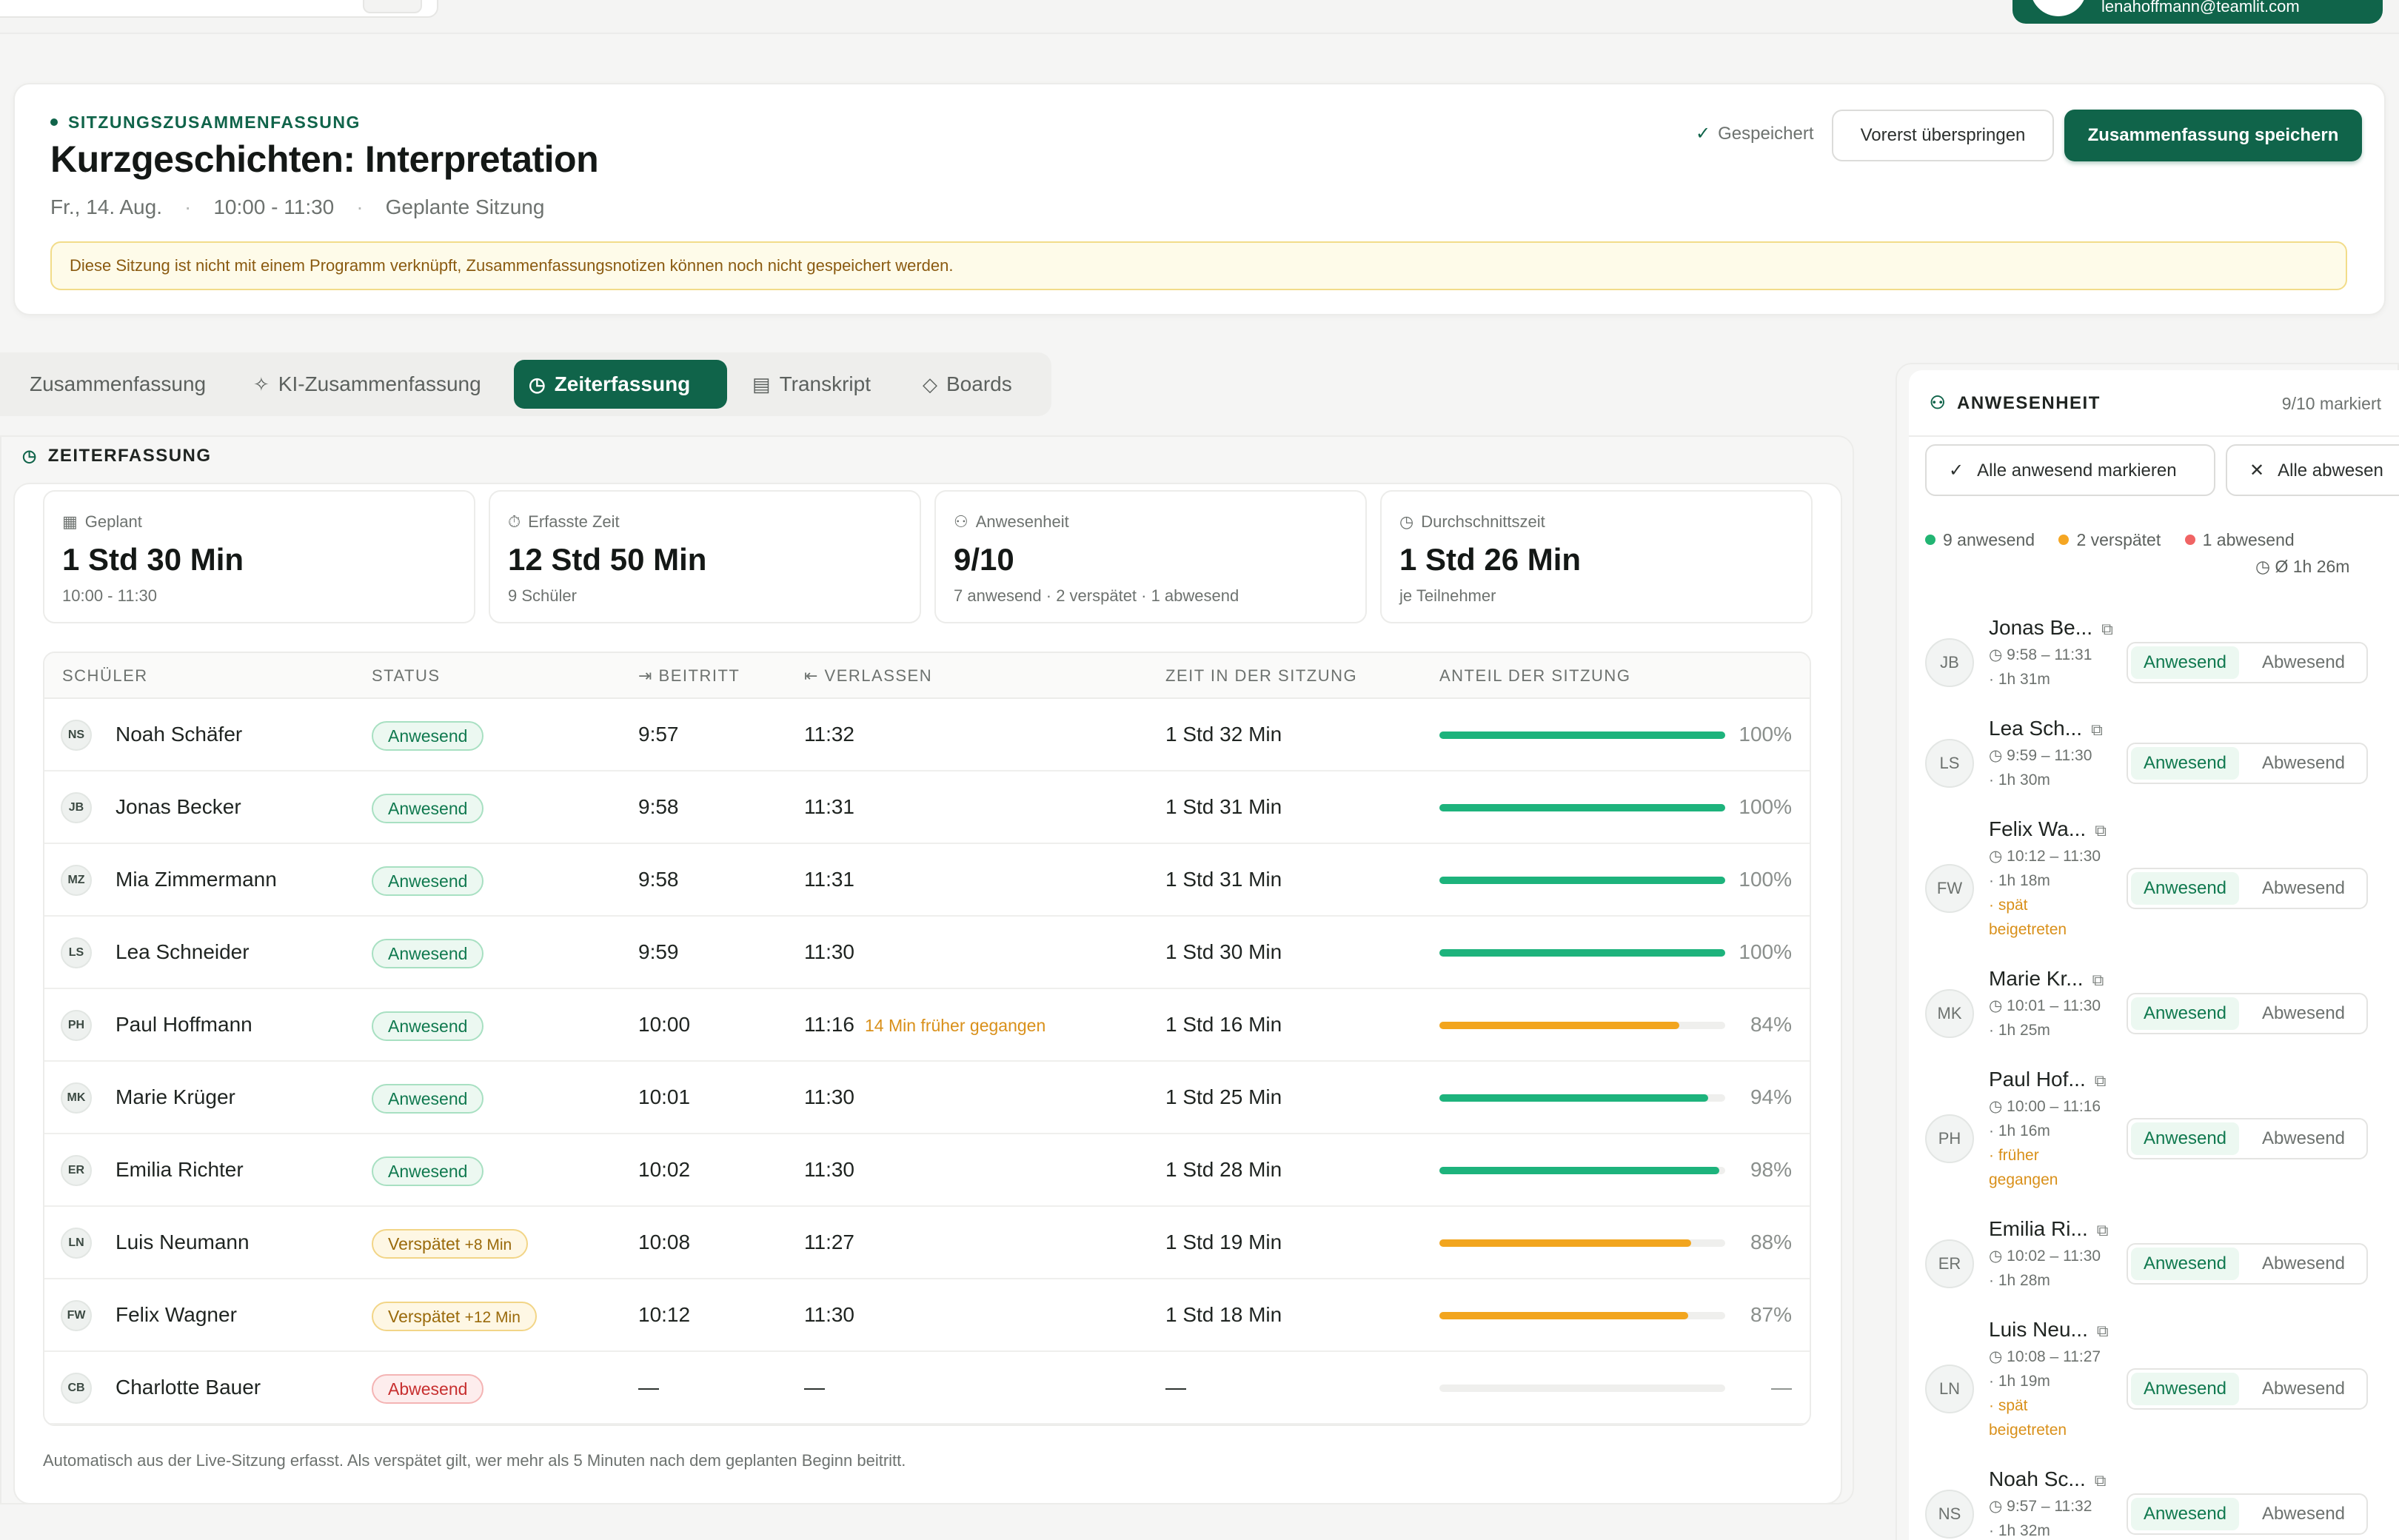 The width and height of the screenshot is (2399, 1540). What do you see at coordinates (869, 675) in the screenshot?
I see `col-leave: ⇤ VERLASSEN` at bounding box center [869, 675].